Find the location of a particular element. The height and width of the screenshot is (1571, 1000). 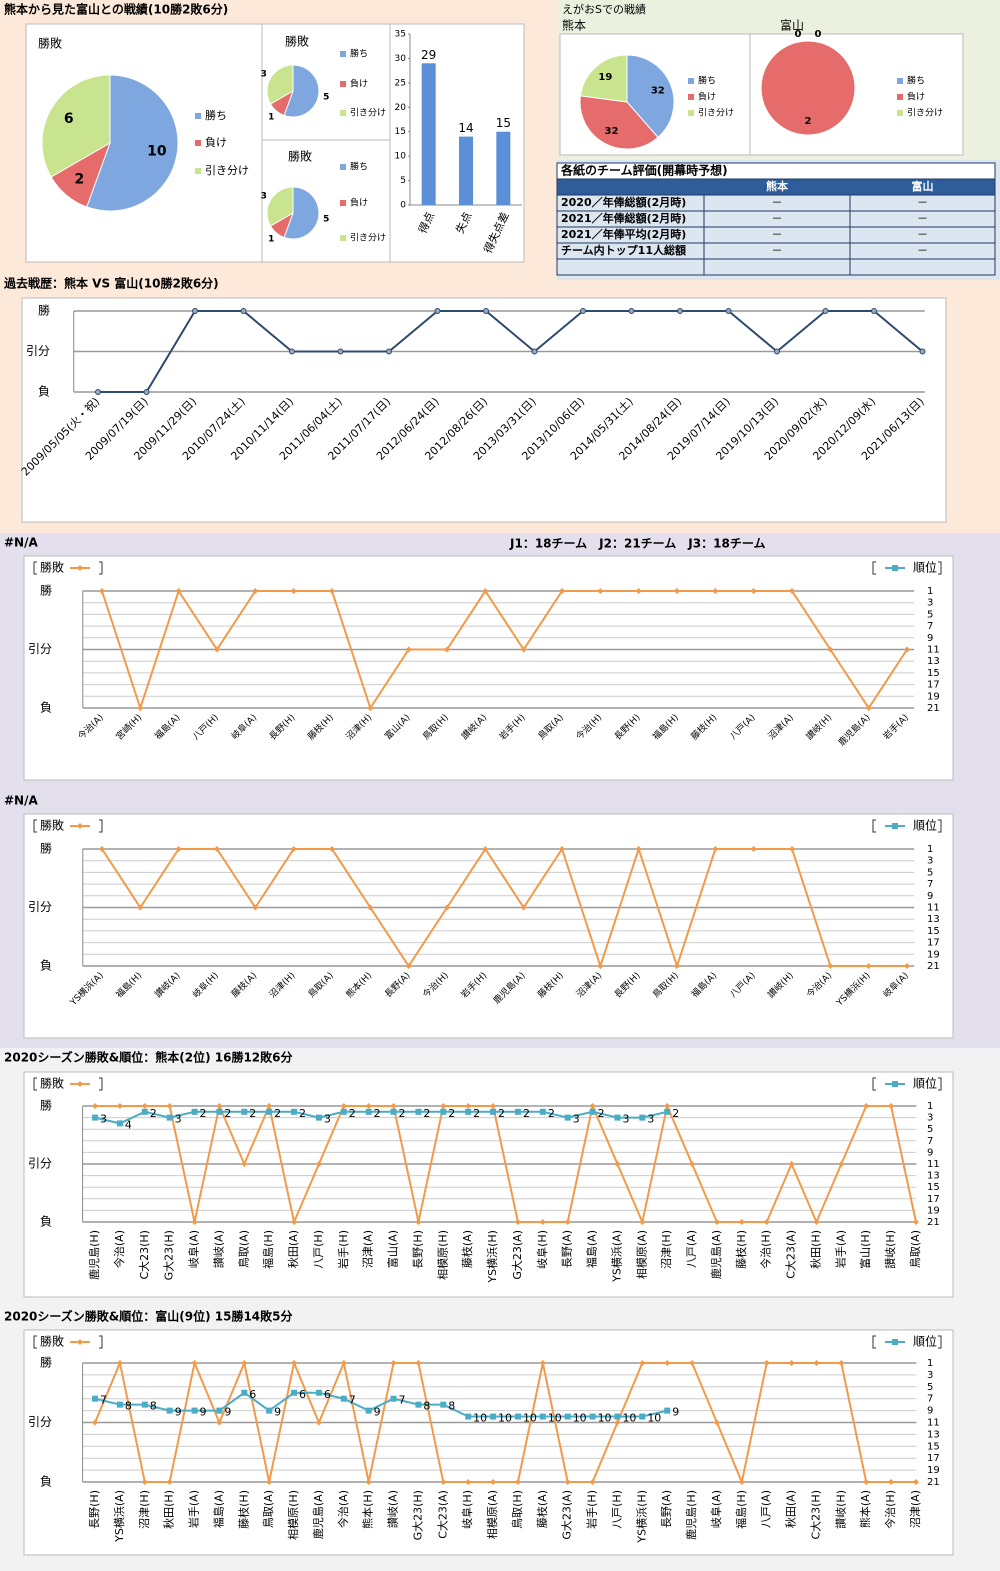

y2-tick-label: 1 is located at coordinates (930, 591).